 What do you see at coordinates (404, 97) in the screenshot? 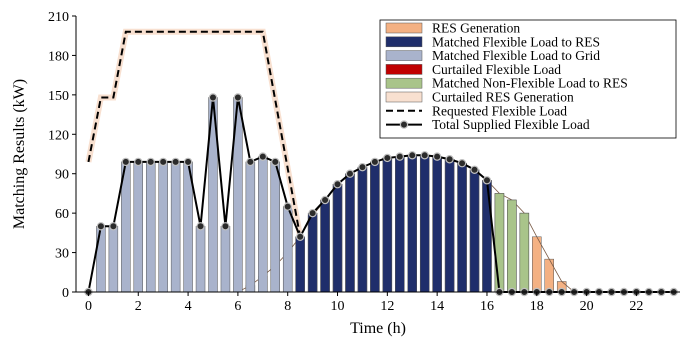
I see `legend-swatch-curtailed-res` at bounding box center [404, 97].